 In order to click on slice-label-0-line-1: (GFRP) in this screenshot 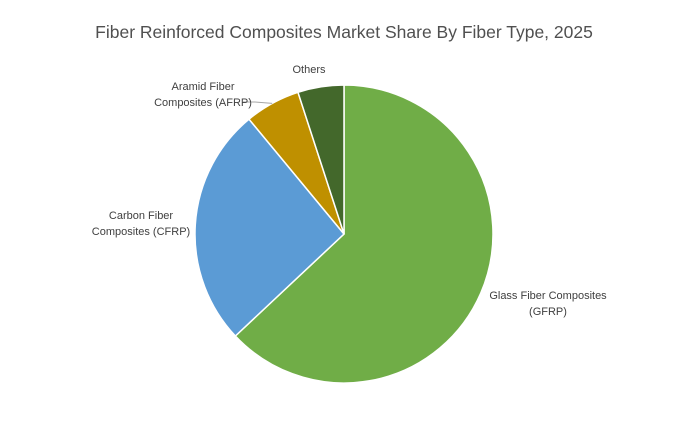, I will do `click(548, 312)`.